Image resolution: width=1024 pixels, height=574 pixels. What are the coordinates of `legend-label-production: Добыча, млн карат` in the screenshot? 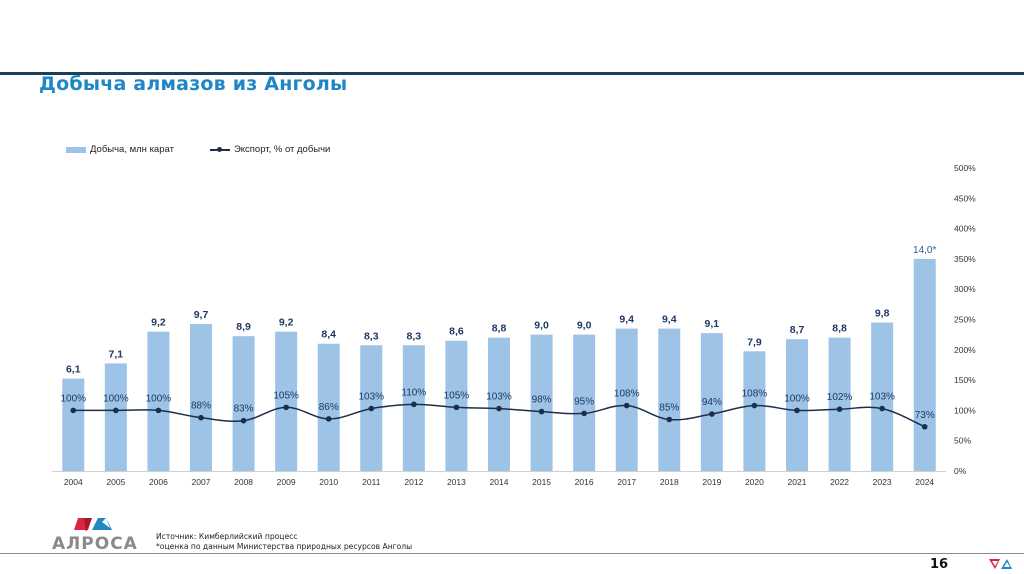 It's located at (132, 149).